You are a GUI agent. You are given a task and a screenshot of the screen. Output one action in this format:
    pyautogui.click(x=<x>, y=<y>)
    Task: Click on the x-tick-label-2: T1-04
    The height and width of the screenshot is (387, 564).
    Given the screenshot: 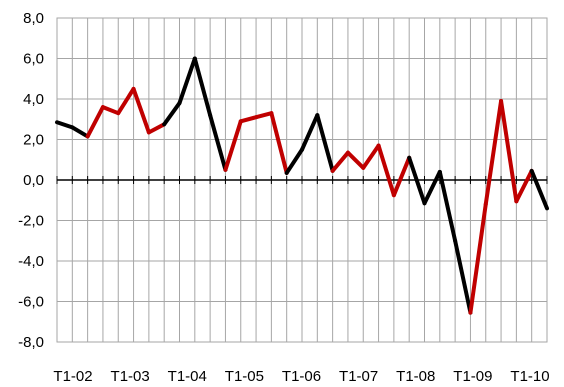 What is the action you would take?
    pyautogui.click(x=187, y=376)
    